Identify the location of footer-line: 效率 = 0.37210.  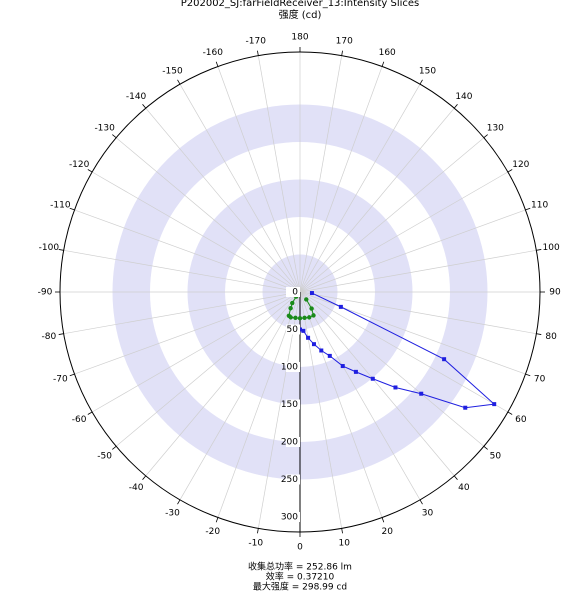
(300, 577).